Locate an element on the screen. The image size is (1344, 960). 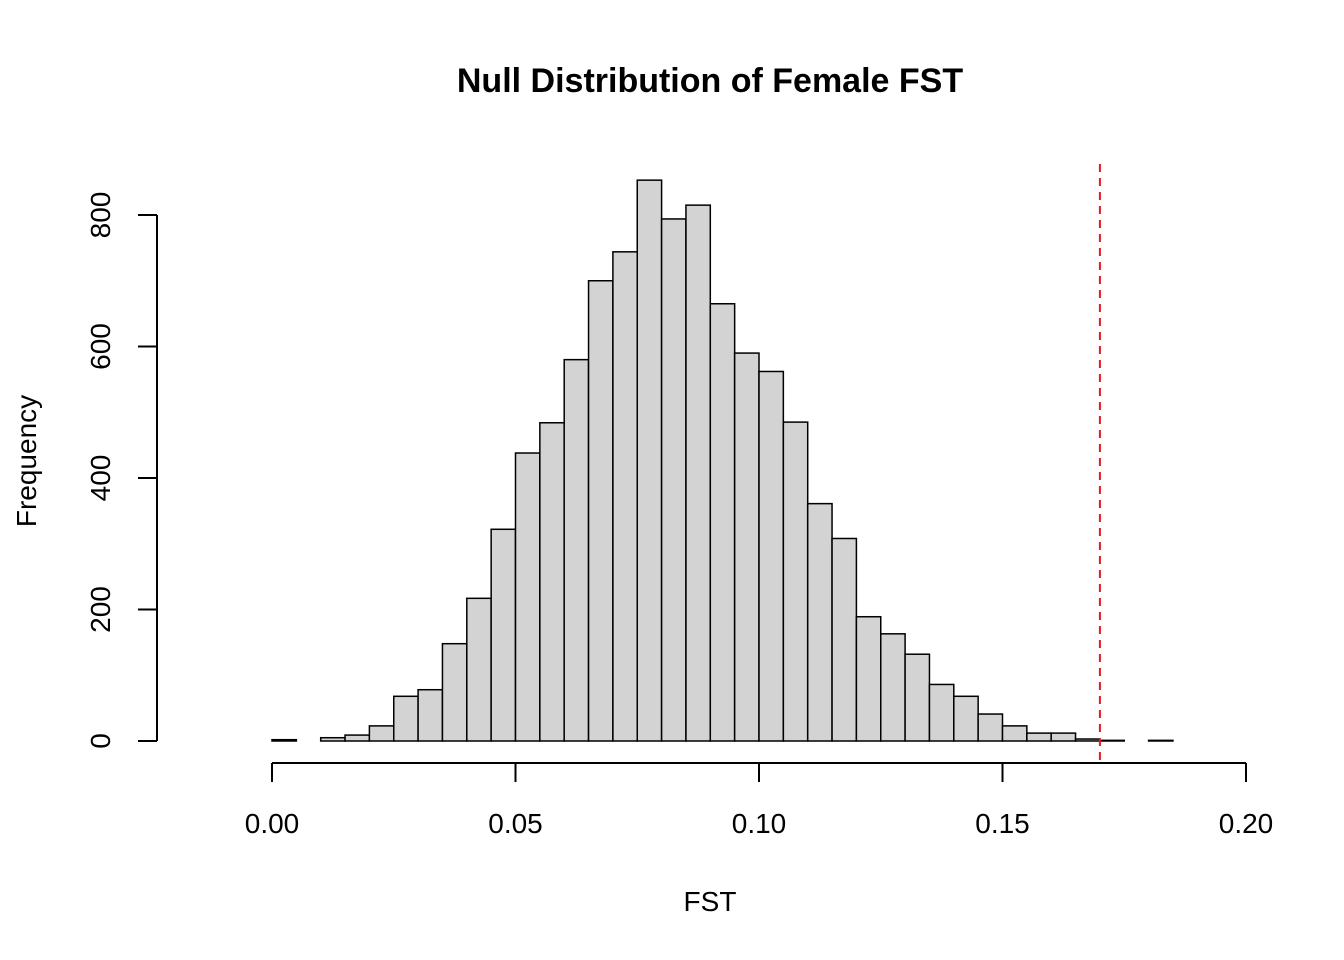
x-tick-label: 0.05 is located at coordinates (515, 823).